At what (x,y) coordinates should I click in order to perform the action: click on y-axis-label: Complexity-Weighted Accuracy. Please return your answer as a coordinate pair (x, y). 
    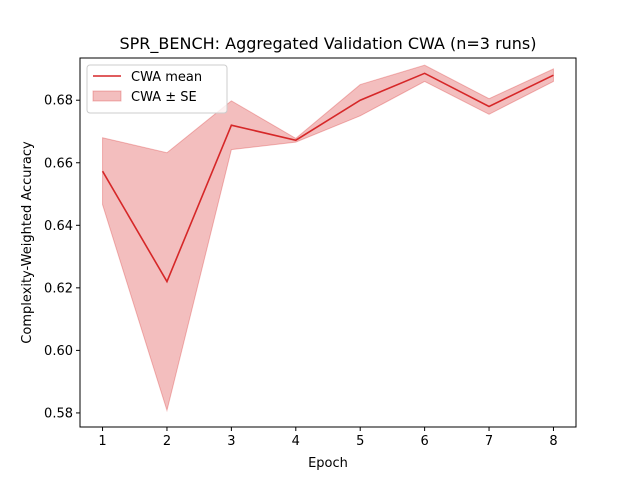
    Looking at the image, I should click on (27, 242).